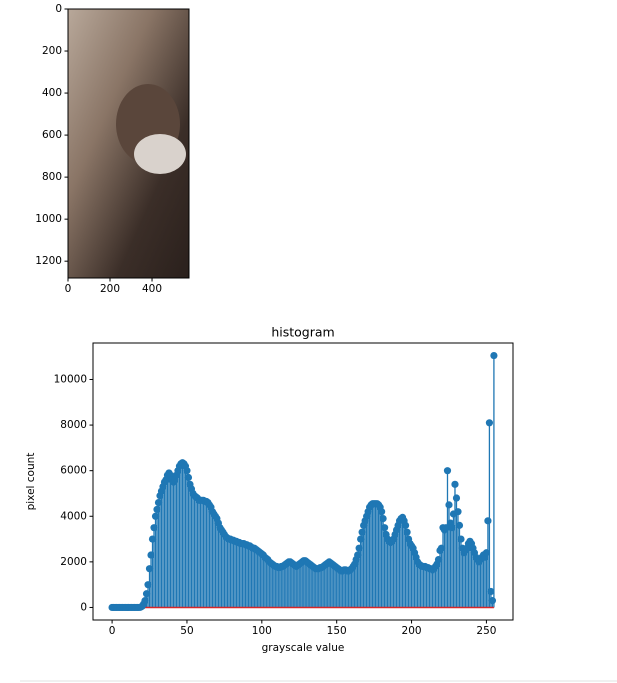 This screenshot has height=683, width=617. Describe the element at coordinates (186, 631) in the screenshot. I see `x-tick-label: 50` at that location.